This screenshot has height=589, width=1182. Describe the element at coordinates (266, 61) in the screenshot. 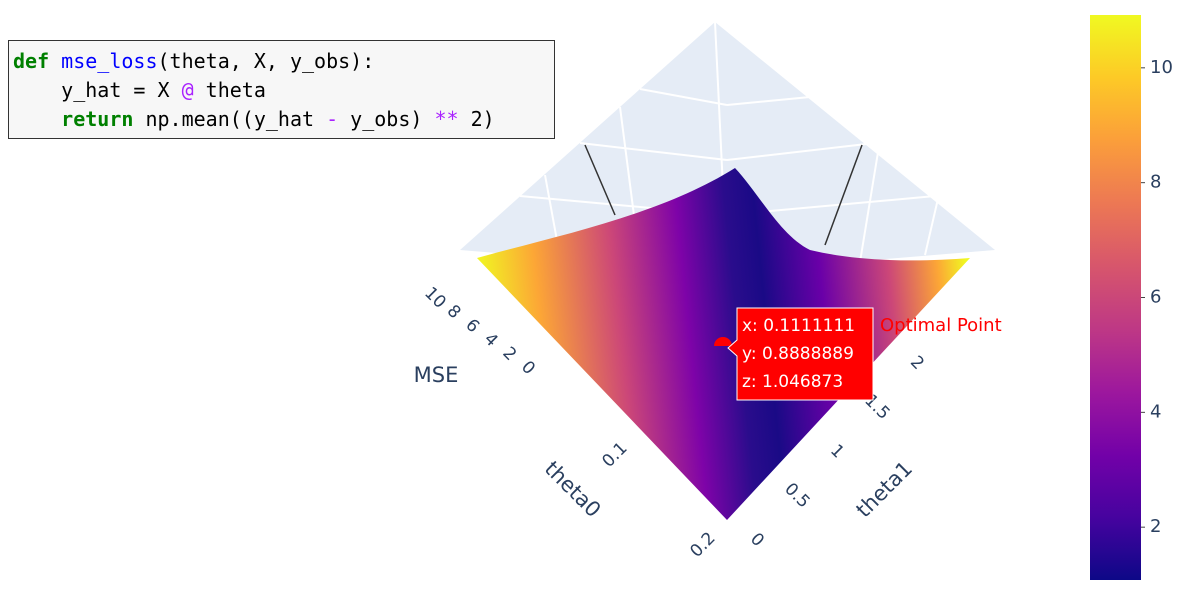

I see `code-token: (theta, X, y_obs):` at that location.